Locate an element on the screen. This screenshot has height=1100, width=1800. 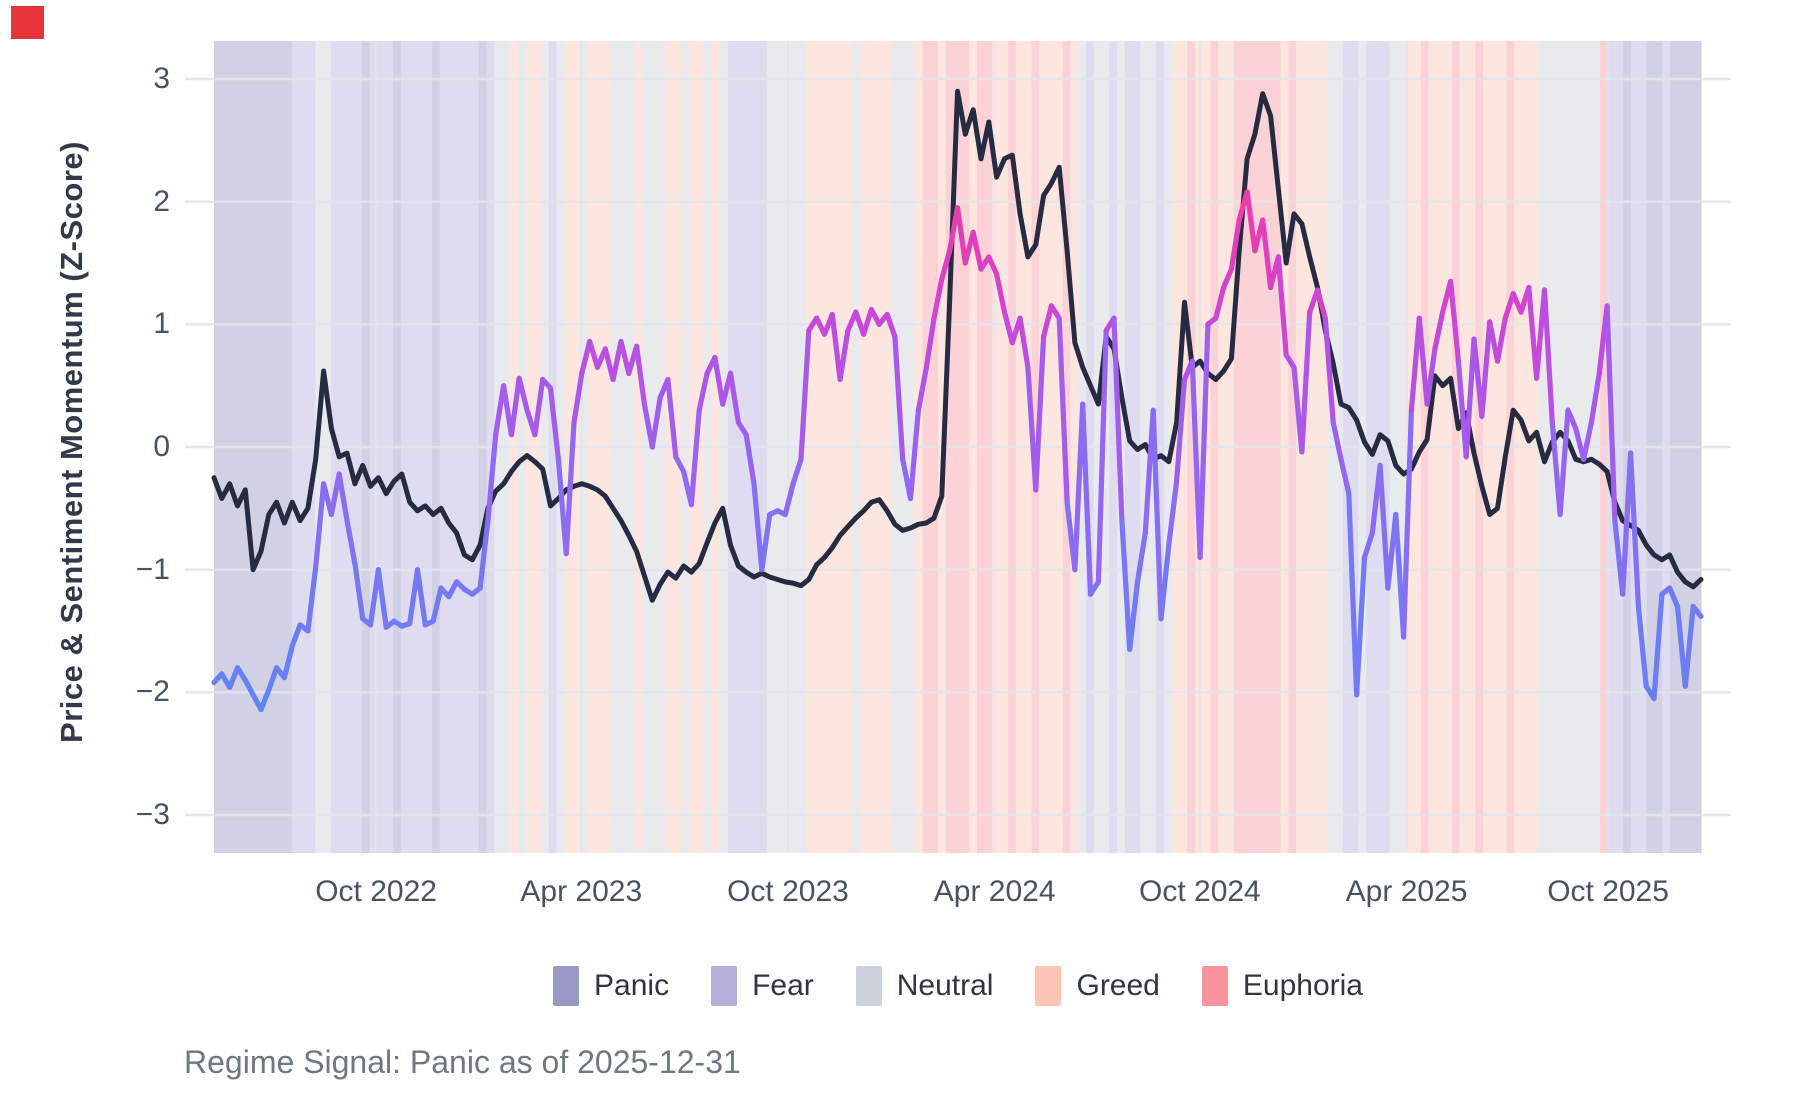
x-tick-label: Apr 2024 is located at coordinates (994, 891).